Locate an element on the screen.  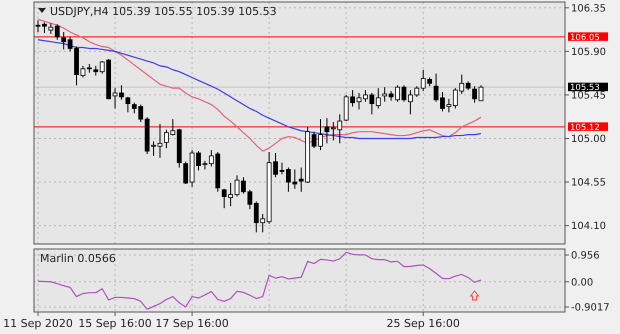
y-tick-label: 105.45 is located at coordinates (588, 96).